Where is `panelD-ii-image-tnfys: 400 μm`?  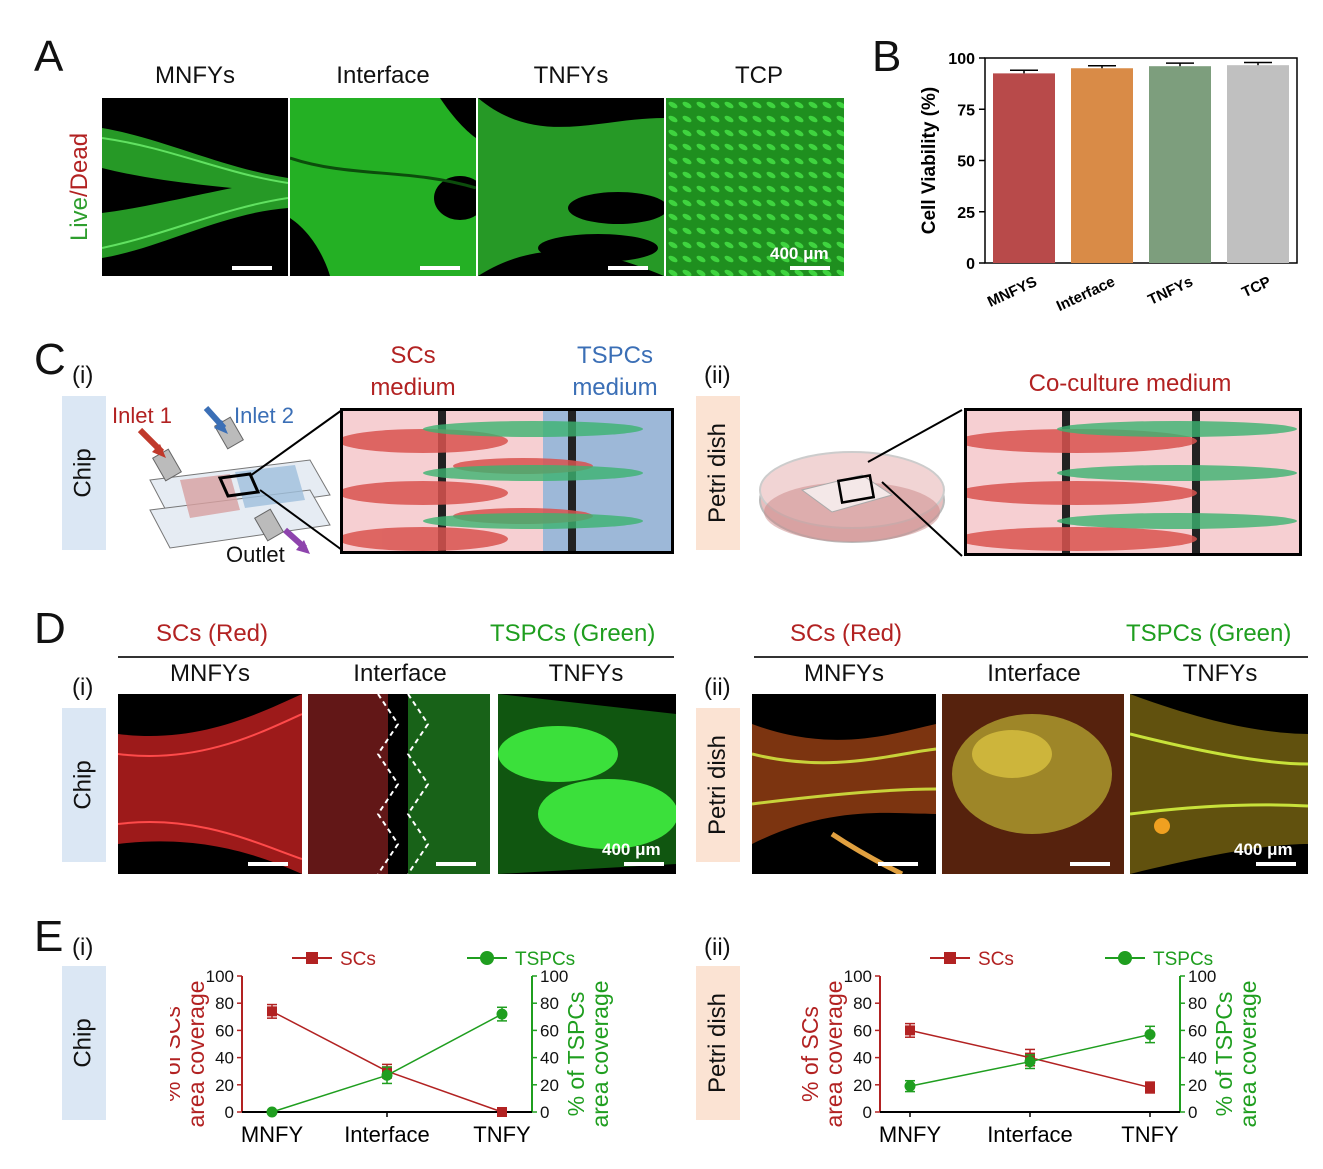
panelD-ii-image-tnfys: 400 μm is located at coordinates (1219, 784).